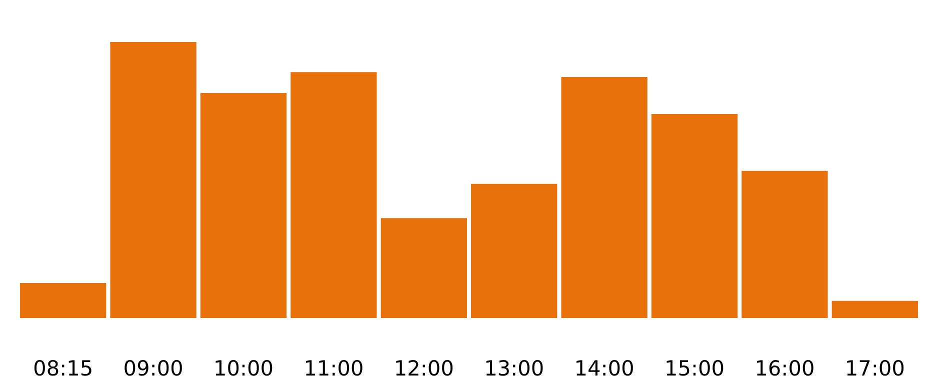  What do you see at coordinates (695, 368) in the screenshot?
I see `x-tick-label: 15:00` at bounding box center [695, 368].